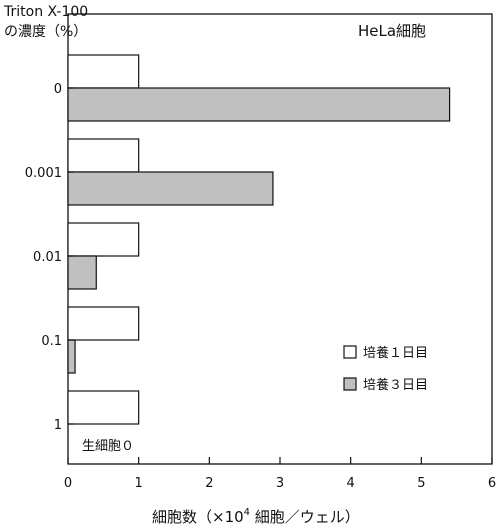 This screenshot has height=530, width=500. I want to click on legend-label: 培養１日目, so click(395, 353).